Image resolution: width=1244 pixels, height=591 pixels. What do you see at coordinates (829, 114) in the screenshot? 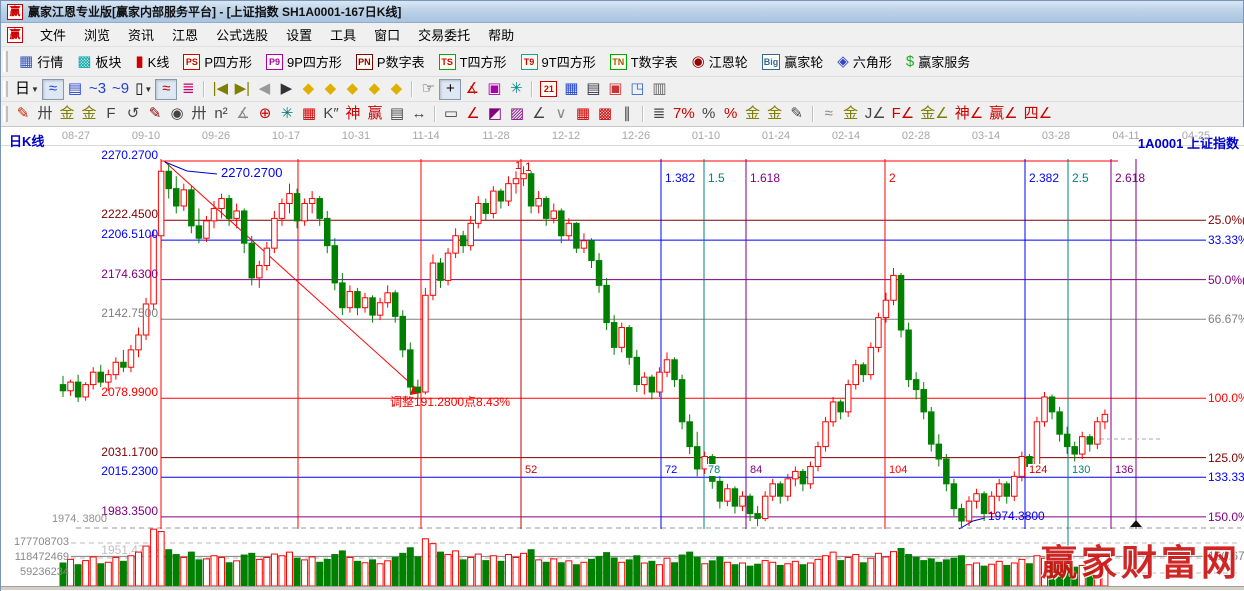
I see `wave-channel-button: ≈` at bounding box center [829, 114].